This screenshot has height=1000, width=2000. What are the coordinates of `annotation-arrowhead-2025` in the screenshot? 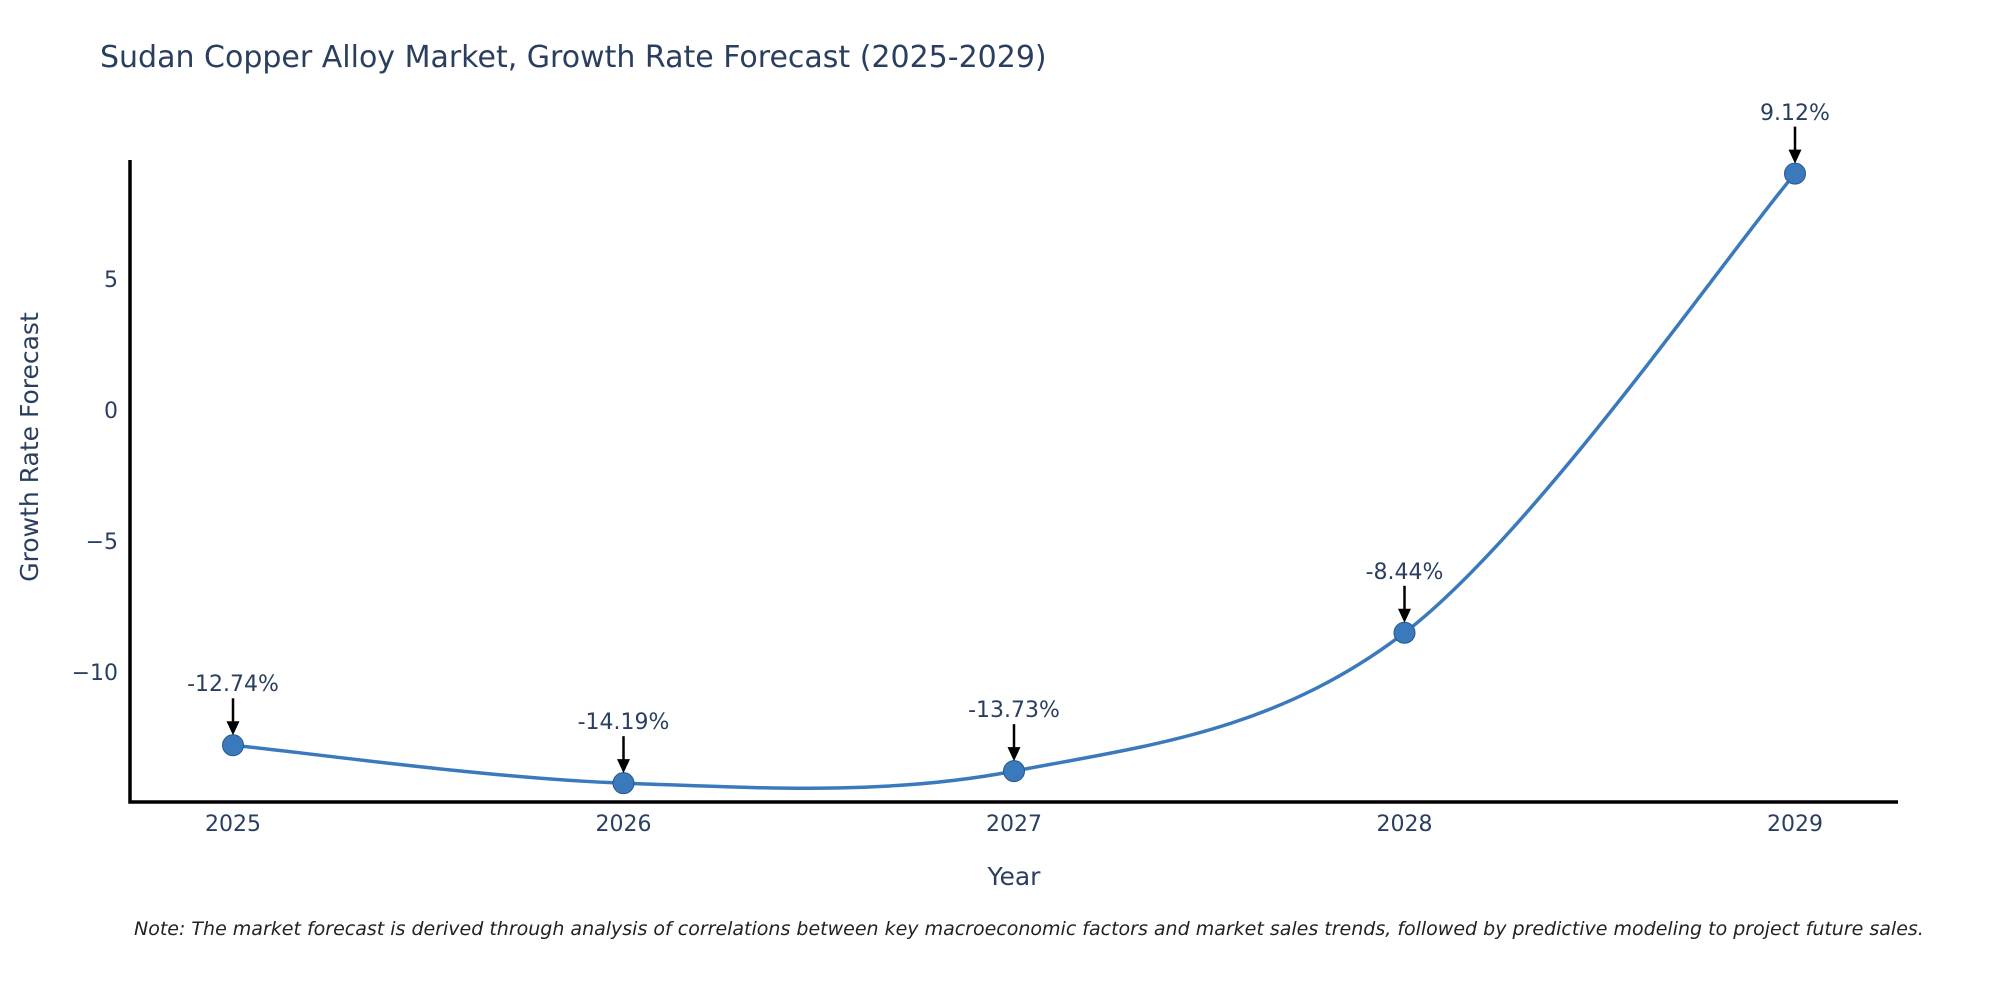 It's located at (233, 728).